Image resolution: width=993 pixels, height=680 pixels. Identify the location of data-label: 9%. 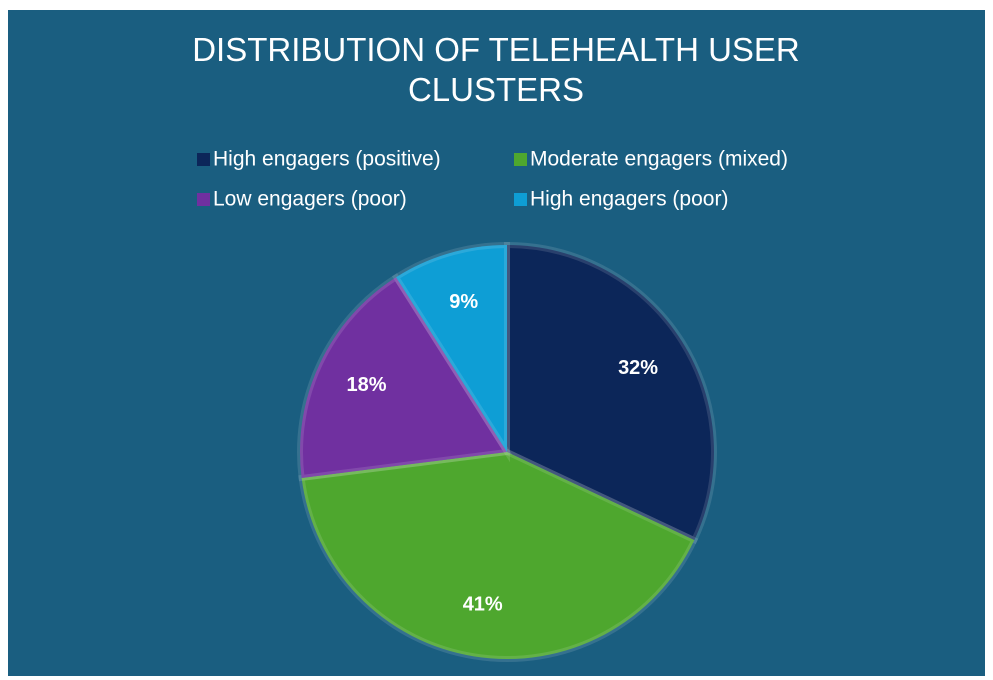
(463, 302).